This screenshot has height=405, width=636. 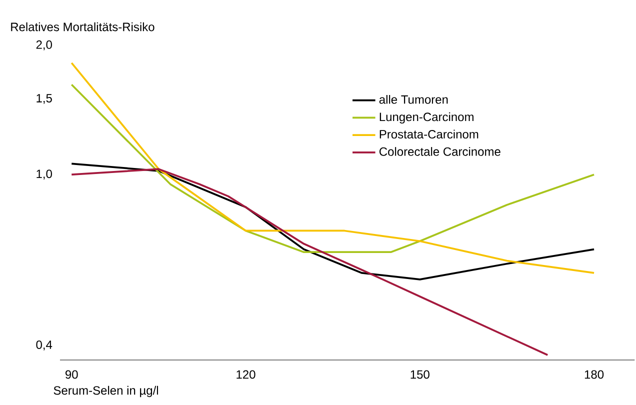 I want to click on y-tick-label: 2,0, so click(x=44, y=45).